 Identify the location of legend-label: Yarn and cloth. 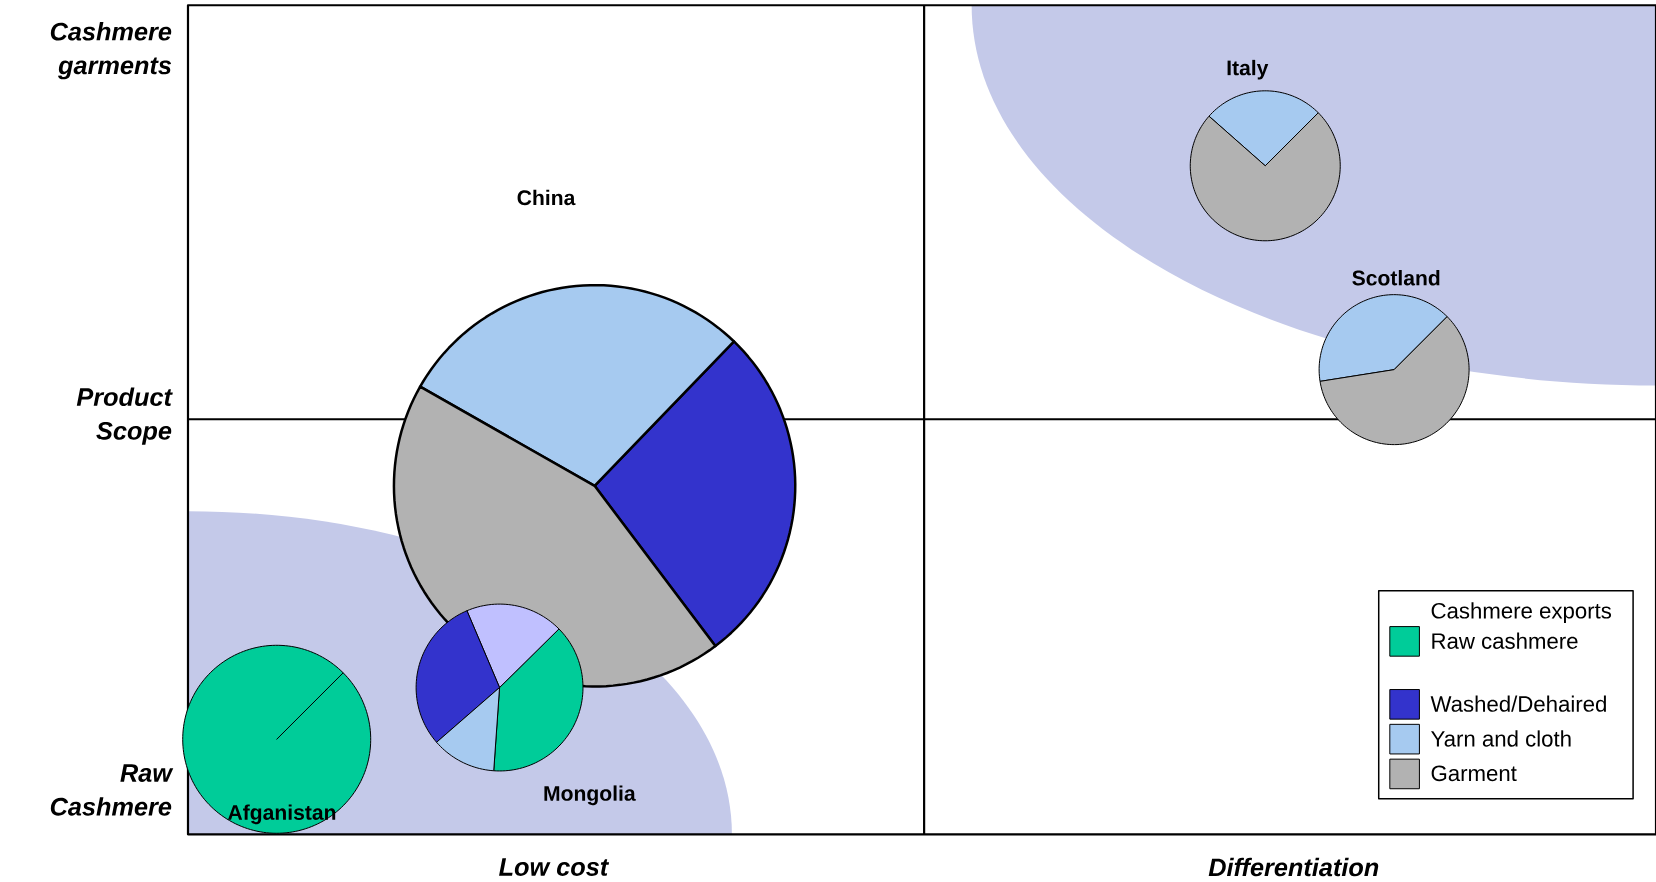
(1501, 738).